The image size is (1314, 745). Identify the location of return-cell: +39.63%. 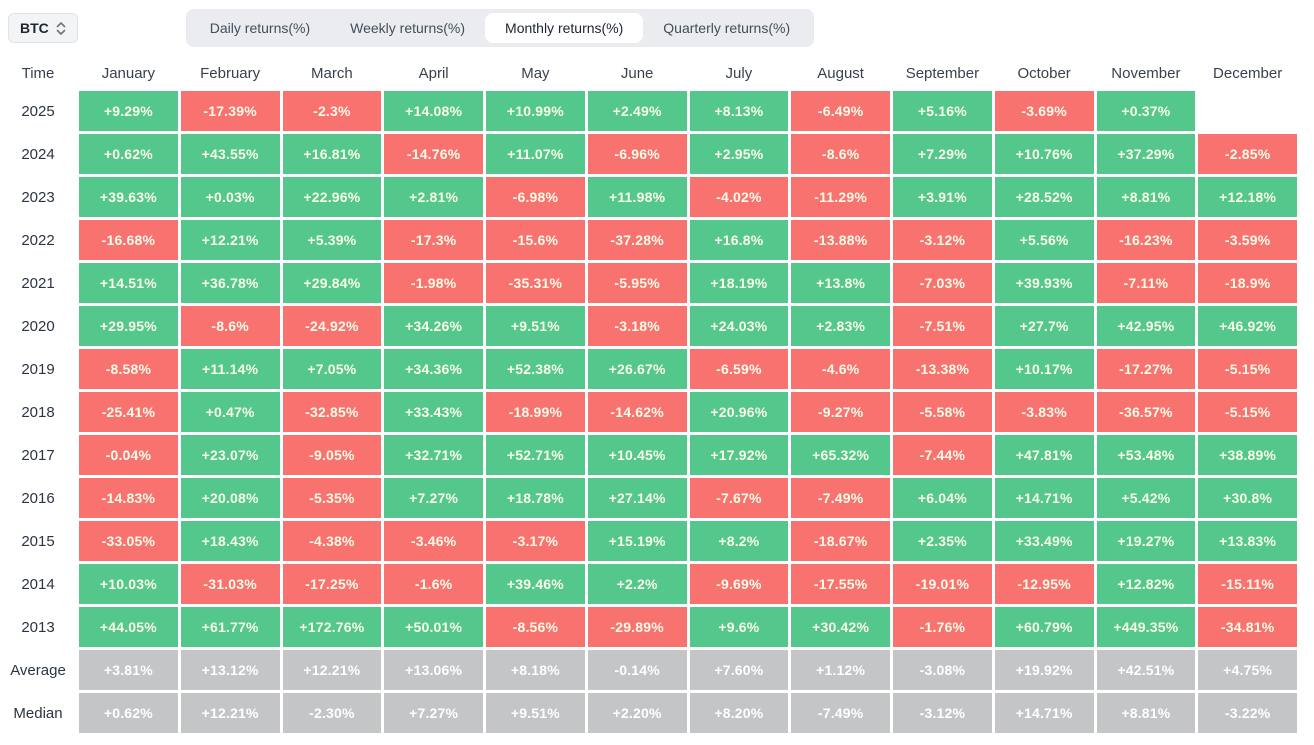
(128, 197).